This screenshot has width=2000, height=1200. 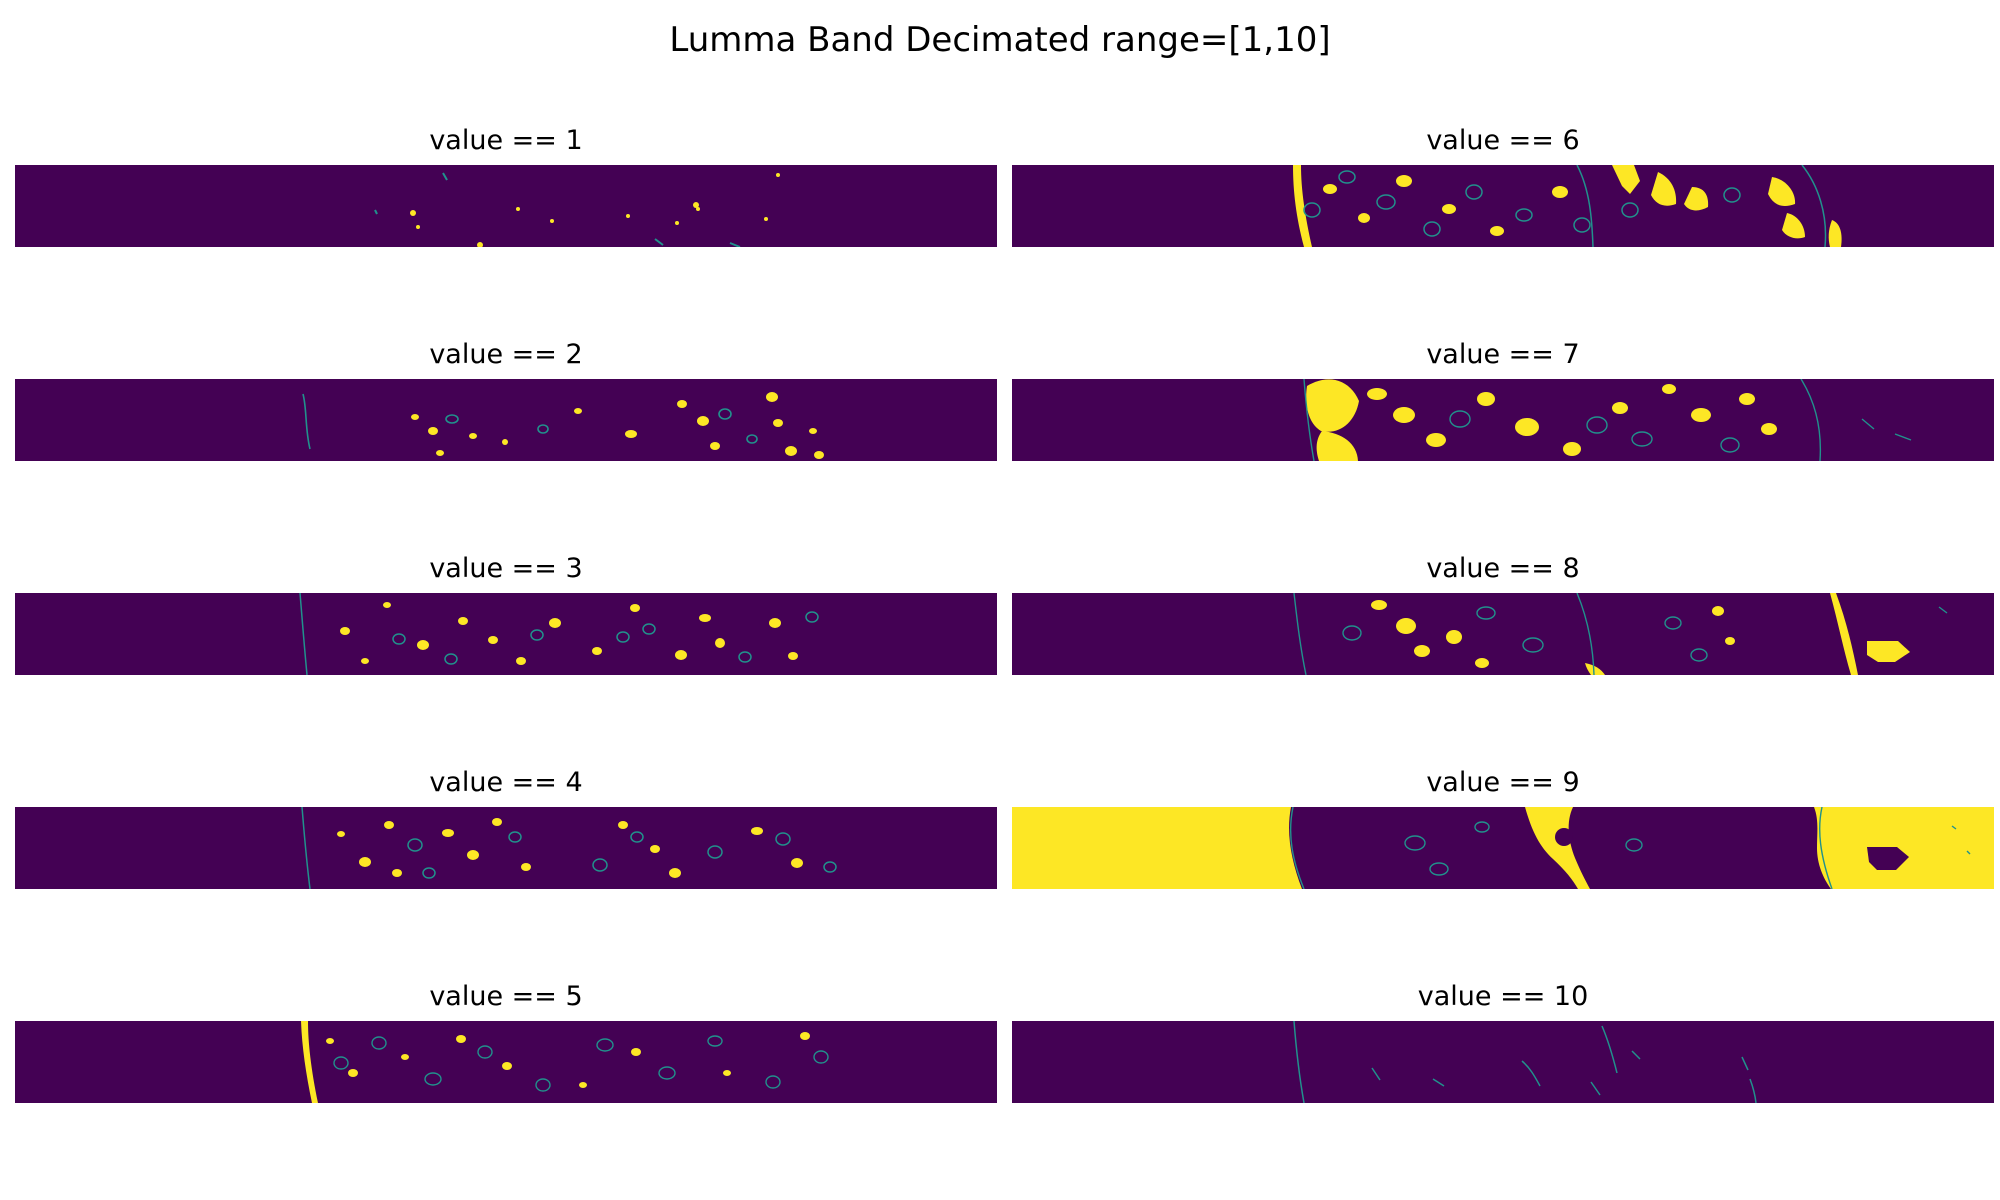 What do you see at coordinates (1503, 140) in the screenshot?
I see `panel-title-value-6: value == 6` at bounding box center [1503, 140].